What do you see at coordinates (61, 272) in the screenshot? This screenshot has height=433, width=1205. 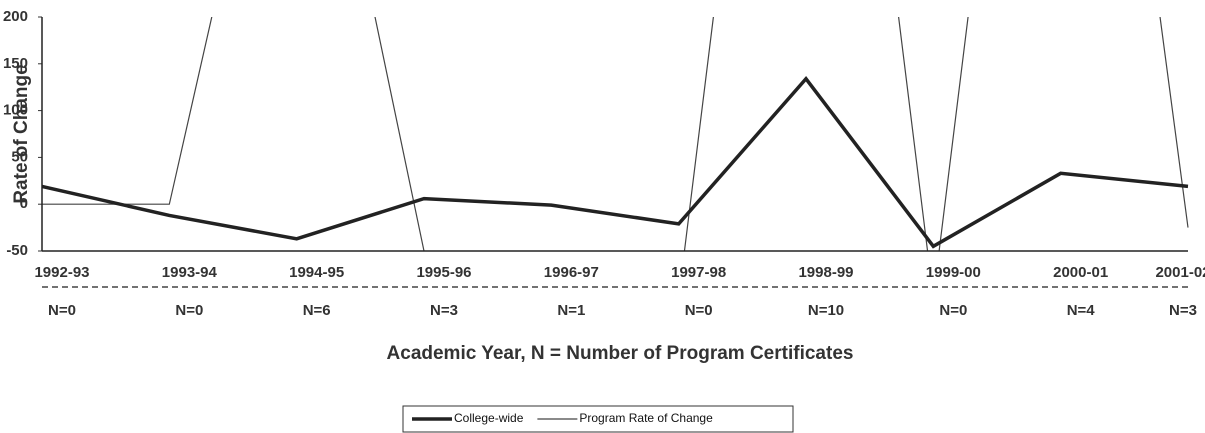 I see `x-tick-label: 1992-93` at bounding box center [61, 272].